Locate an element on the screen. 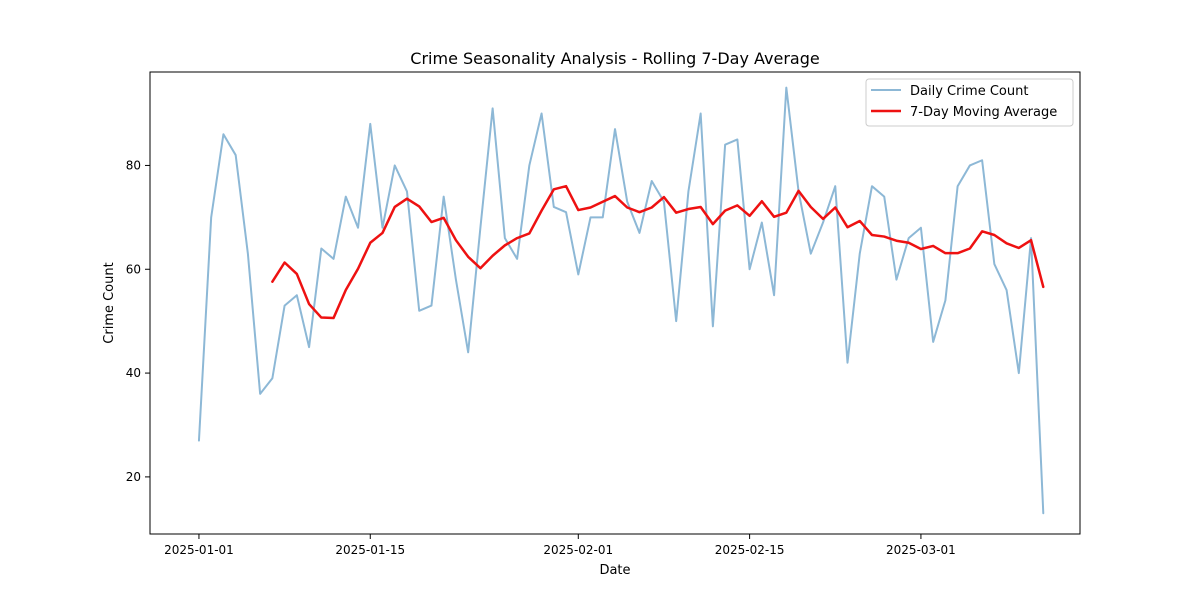  x-tick-label: 2025-03-01 is located at coordinates (921, 550).